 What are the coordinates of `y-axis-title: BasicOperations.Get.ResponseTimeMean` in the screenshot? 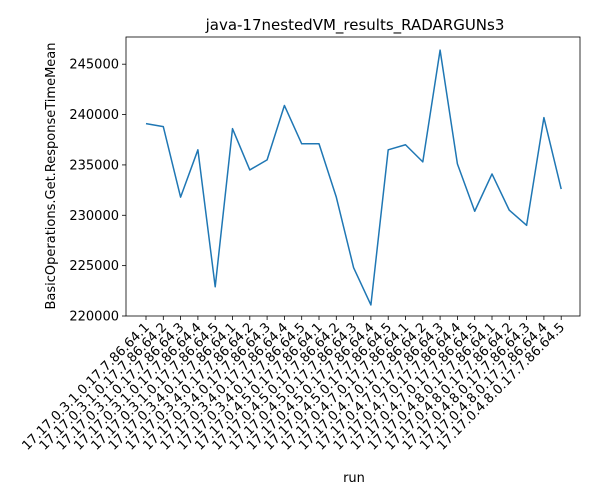 It's located at (51, 176).